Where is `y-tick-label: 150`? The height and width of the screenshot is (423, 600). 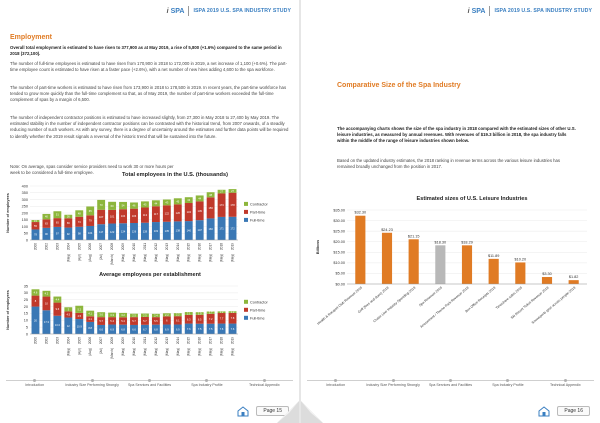
y-tick-label: 150 is located at coordinates (25, 220).